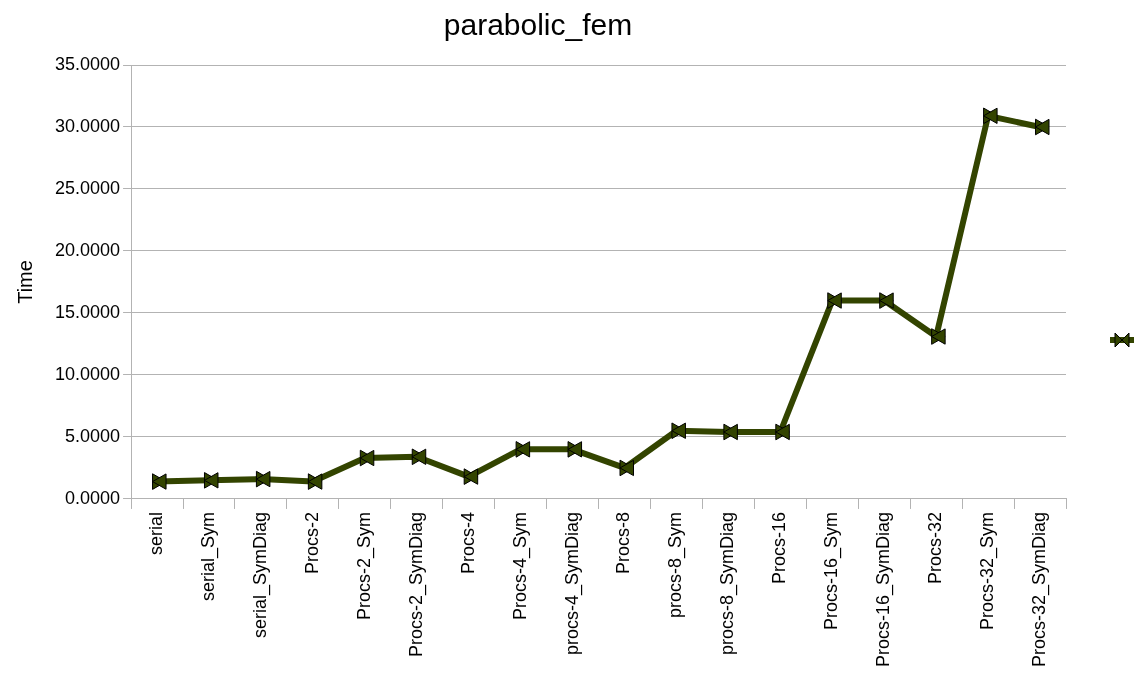 The height and width of the screenshot is (675, 1136). Describe the element at coordinates (572, 583) in the screenshot. I see `x-tick-label: procs-4_SymDiag` at that location.